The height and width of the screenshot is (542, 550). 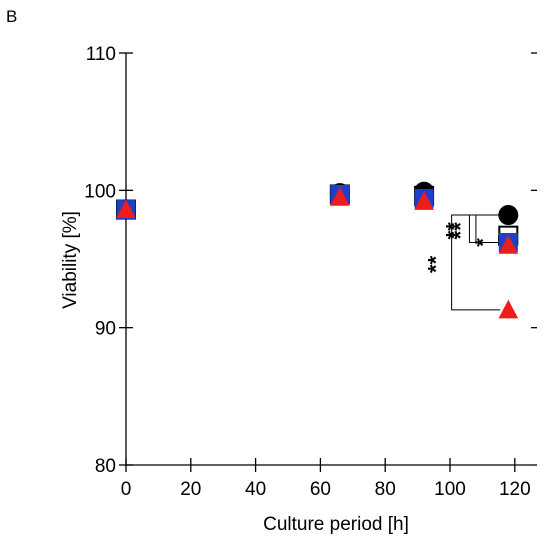 I want to click on y-tick-label: 110, so click(x=101, y=54).